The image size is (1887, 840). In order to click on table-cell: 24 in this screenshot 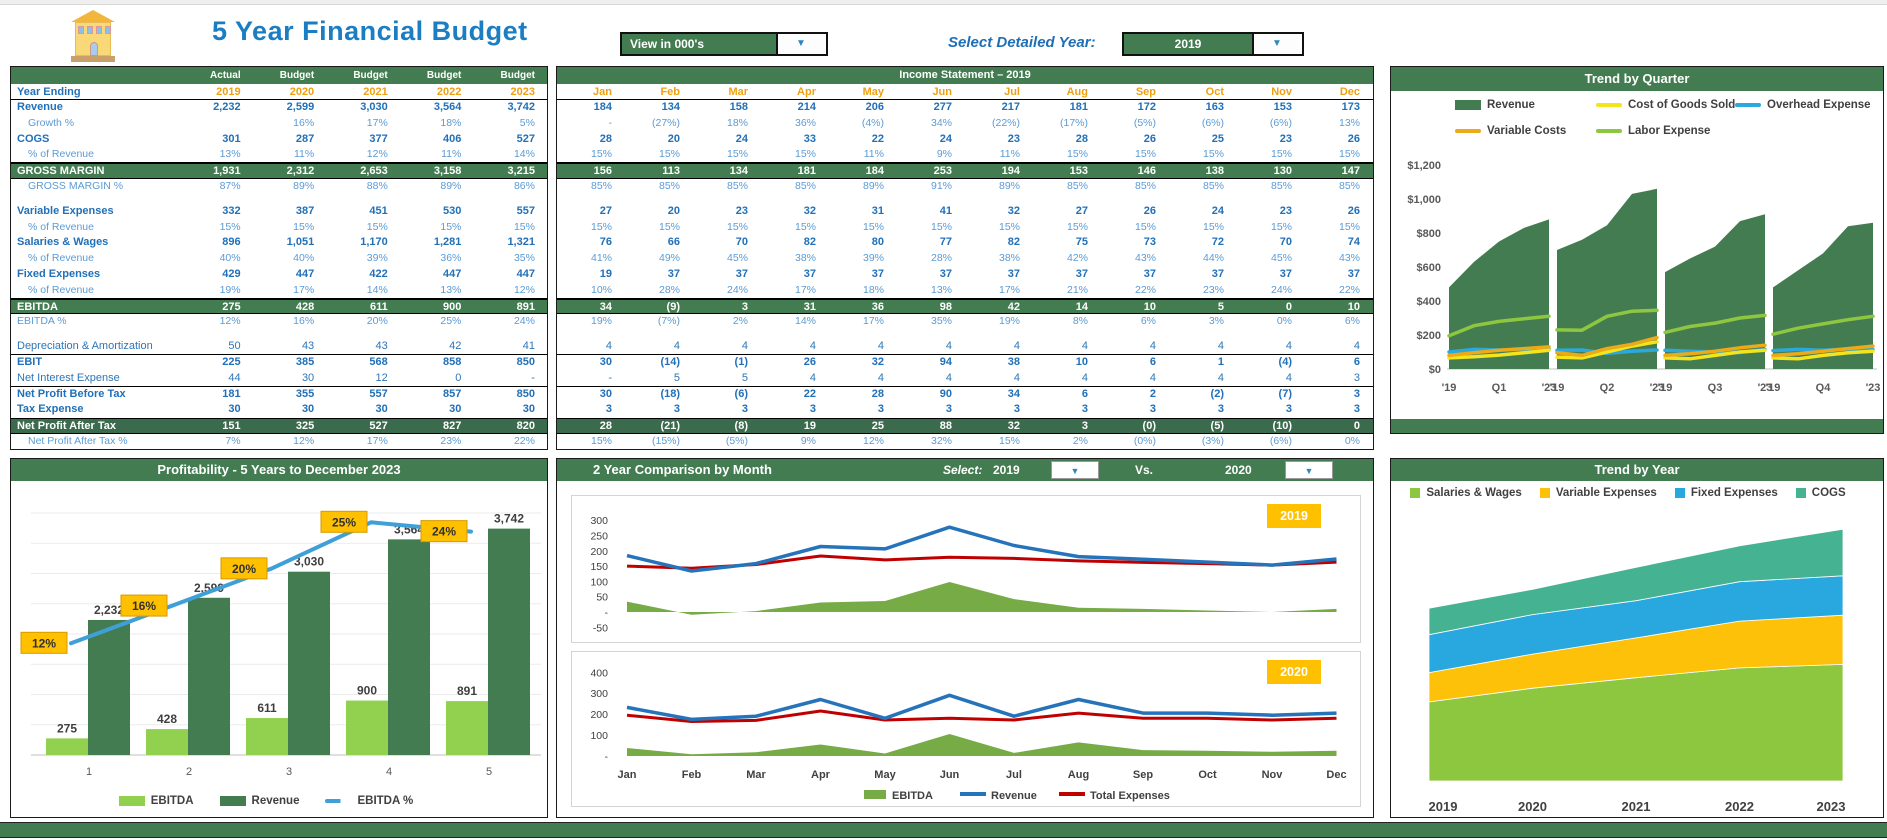, I will do `click(741, 138)`.